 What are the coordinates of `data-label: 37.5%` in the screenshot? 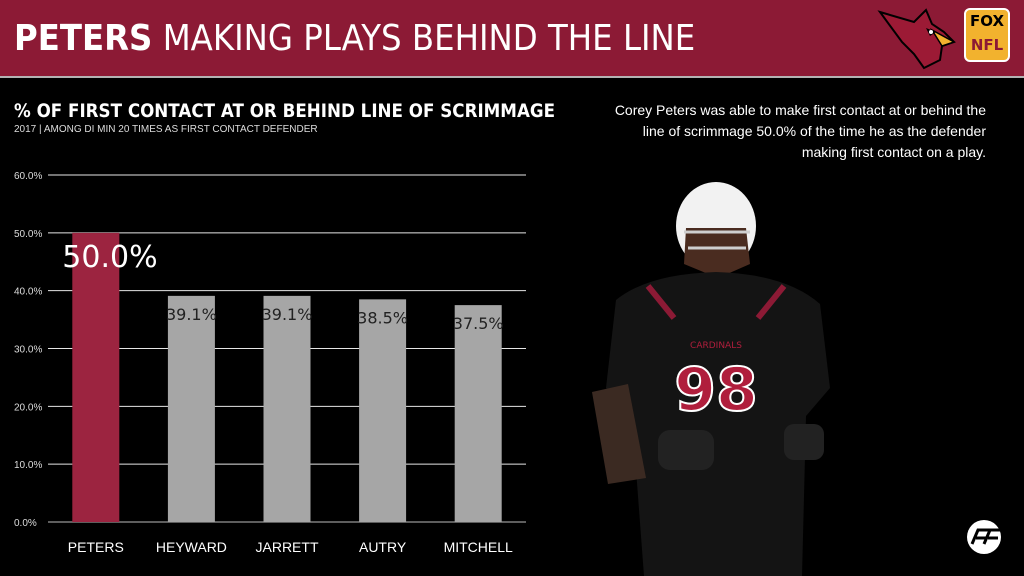 It's located at (478, 323).